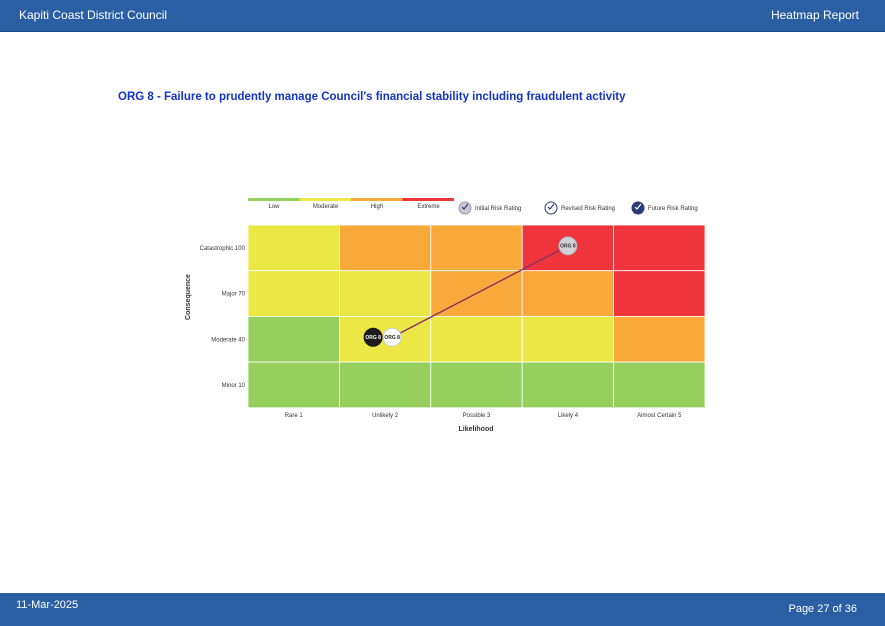 The width and height of the screenshot is (885, 626). What do you see at coordinates (498, 209) in the screenshot?
I see `rating-legend-label: Initial Risk Rating` at bounding box center [498, 209].